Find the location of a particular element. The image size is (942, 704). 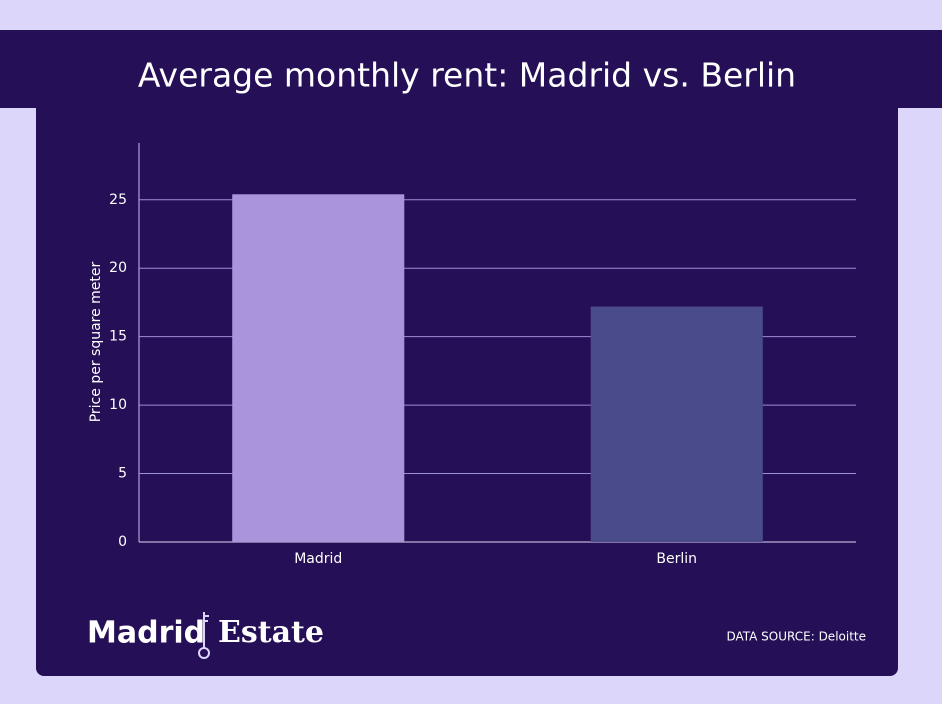

y-tick-label: 5 is located at coordinates (122, 474).